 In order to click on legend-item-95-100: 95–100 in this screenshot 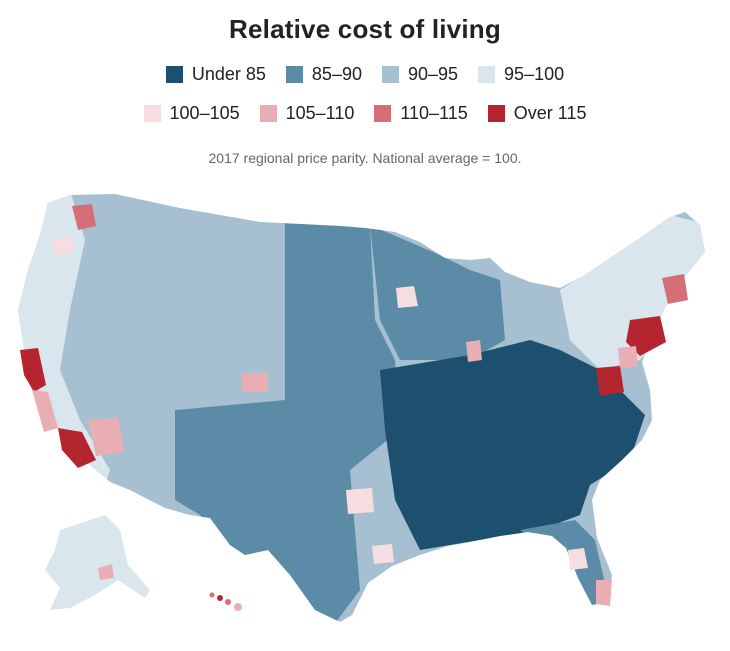, I will do `click(521, 74)`.